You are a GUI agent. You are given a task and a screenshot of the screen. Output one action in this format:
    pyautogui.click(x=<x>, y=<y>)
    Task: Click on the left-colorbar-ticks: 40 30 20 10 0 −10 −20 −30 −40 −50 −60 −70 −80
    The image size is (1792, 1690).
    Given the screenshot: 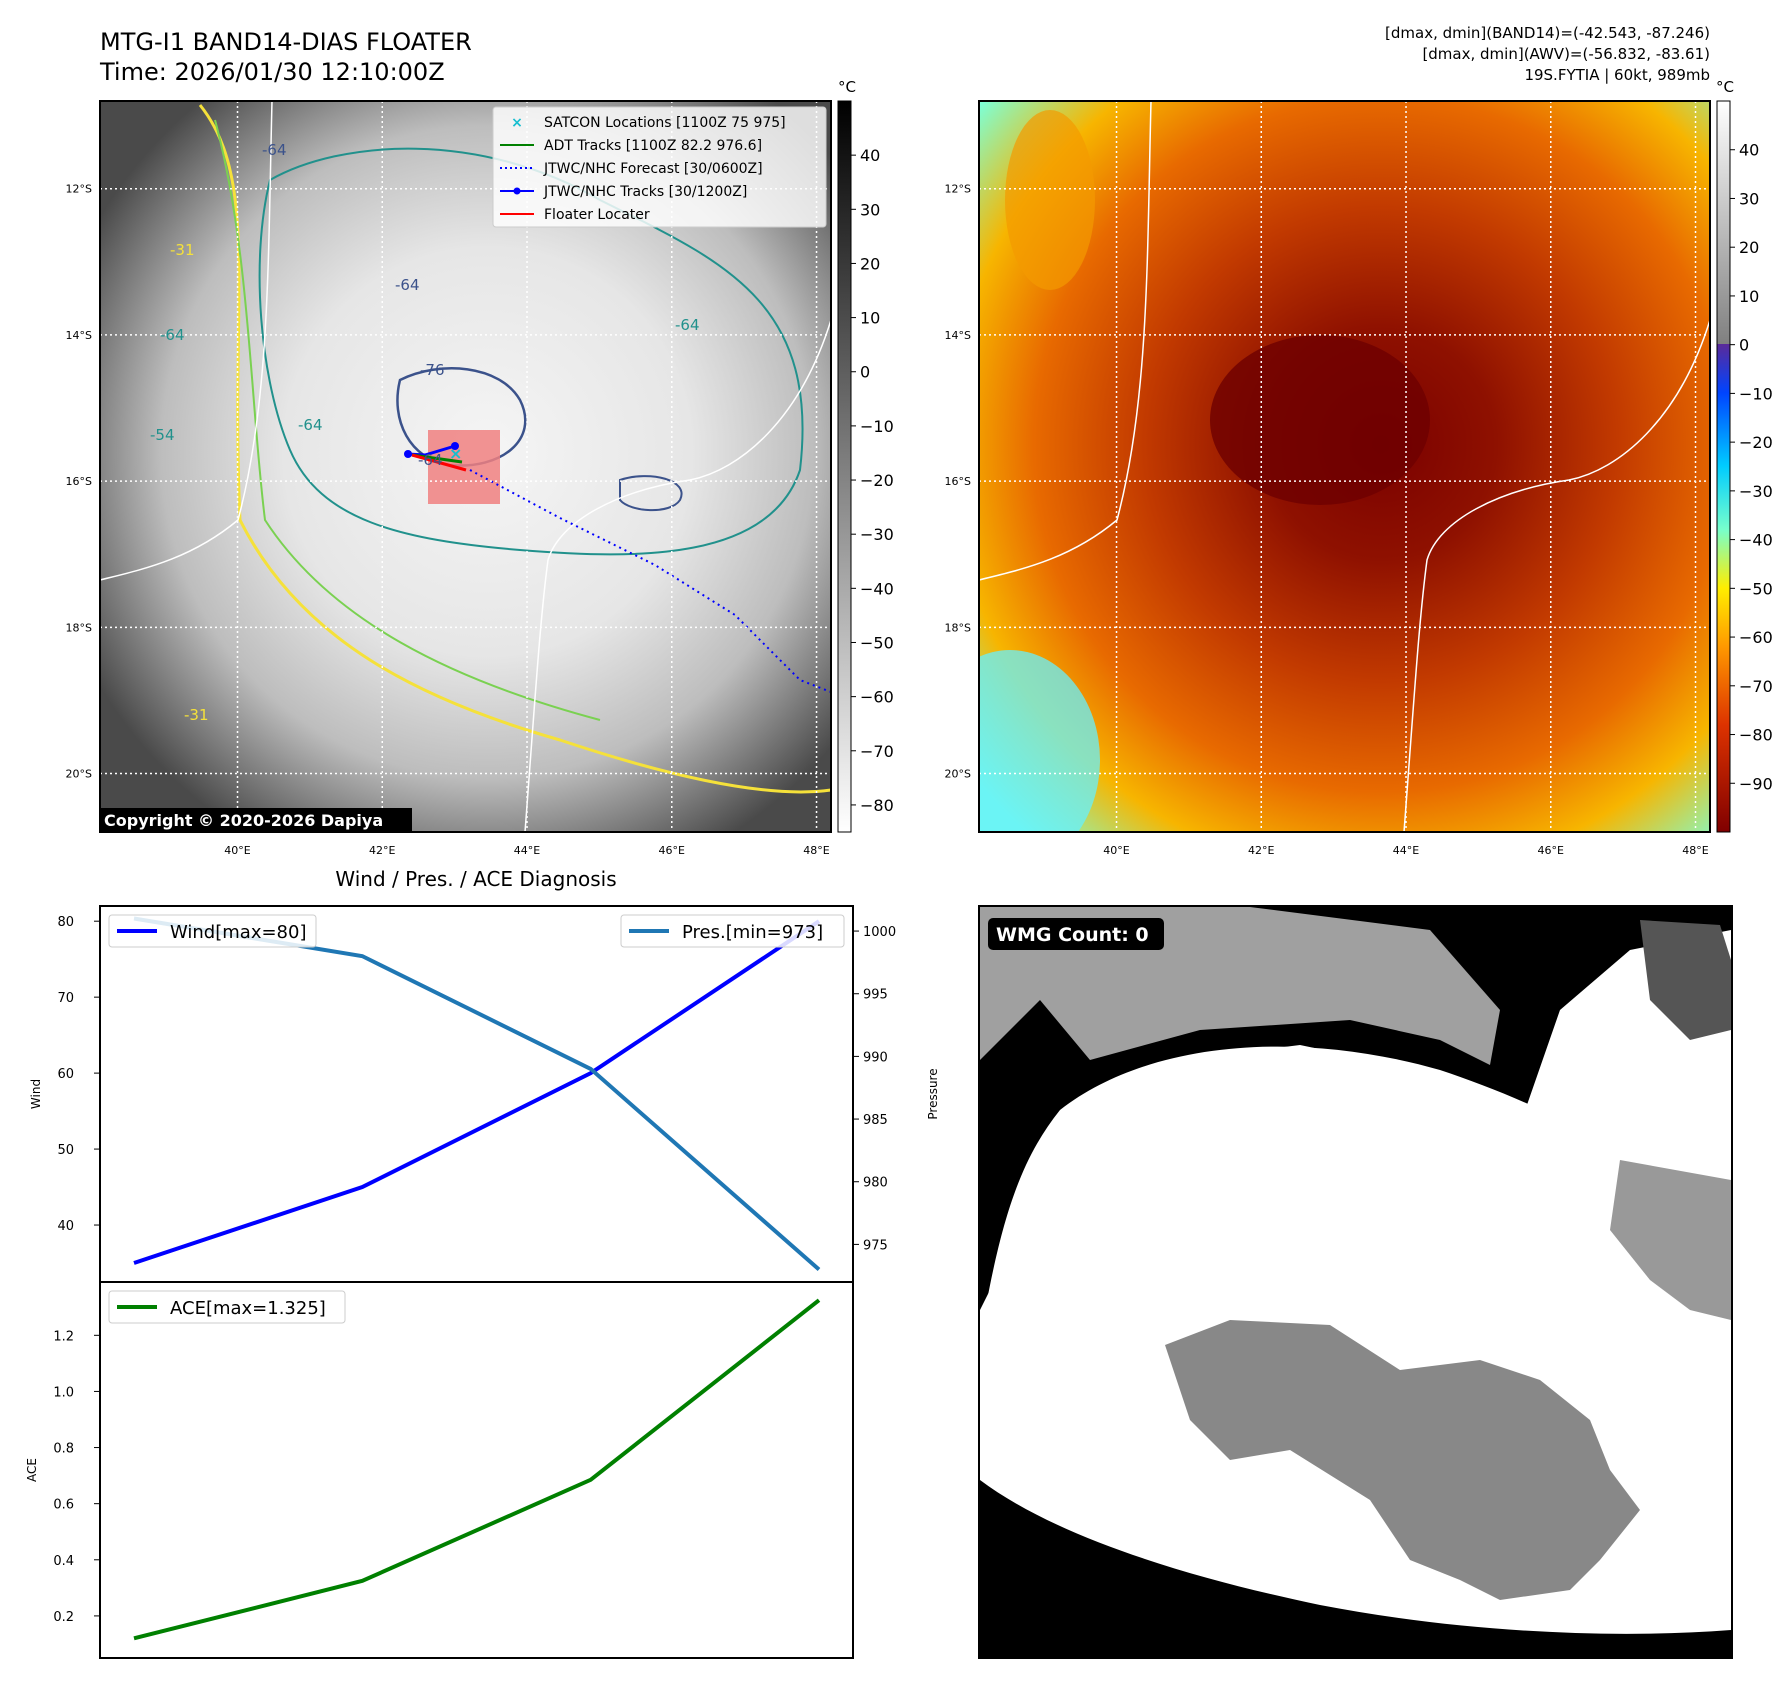 What is the action you would take?
    pyautogui.click(x=872, y=480)
    